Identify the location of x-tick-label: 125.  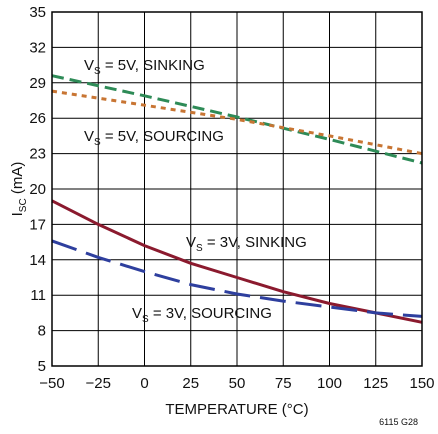
(375, 383).